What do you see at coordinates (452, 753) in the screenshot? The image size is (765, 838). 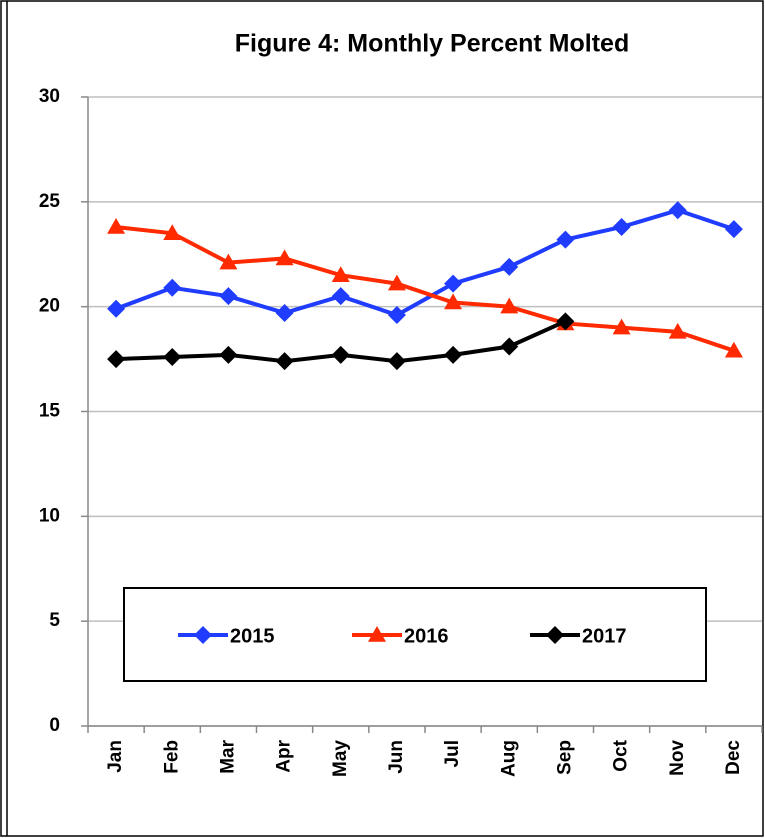 I see `x-tick-label: Jul` at bounding box center [452, 753].